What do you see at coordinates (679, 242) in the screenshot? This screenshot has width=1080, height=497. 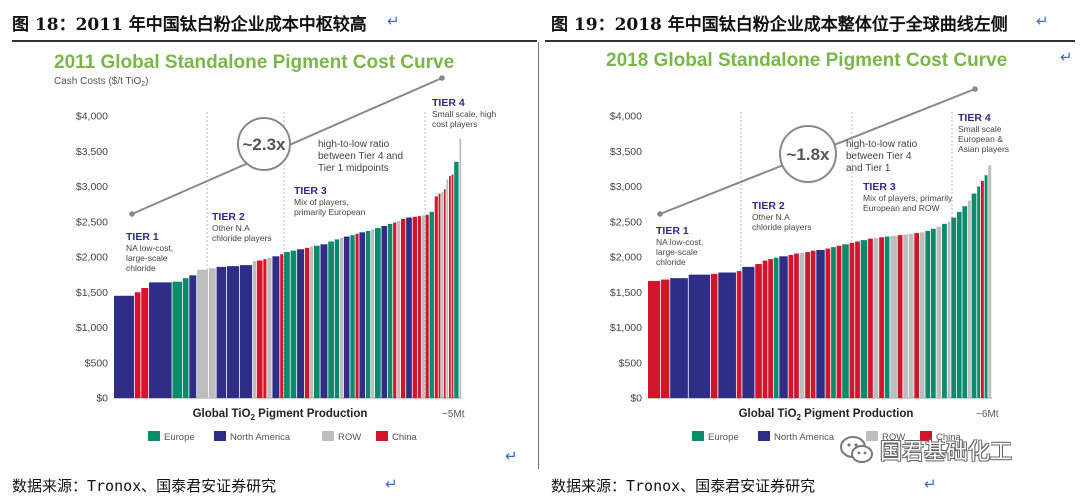 I see `tier-description: NA low-cost,` at bounding box center [679, 242].